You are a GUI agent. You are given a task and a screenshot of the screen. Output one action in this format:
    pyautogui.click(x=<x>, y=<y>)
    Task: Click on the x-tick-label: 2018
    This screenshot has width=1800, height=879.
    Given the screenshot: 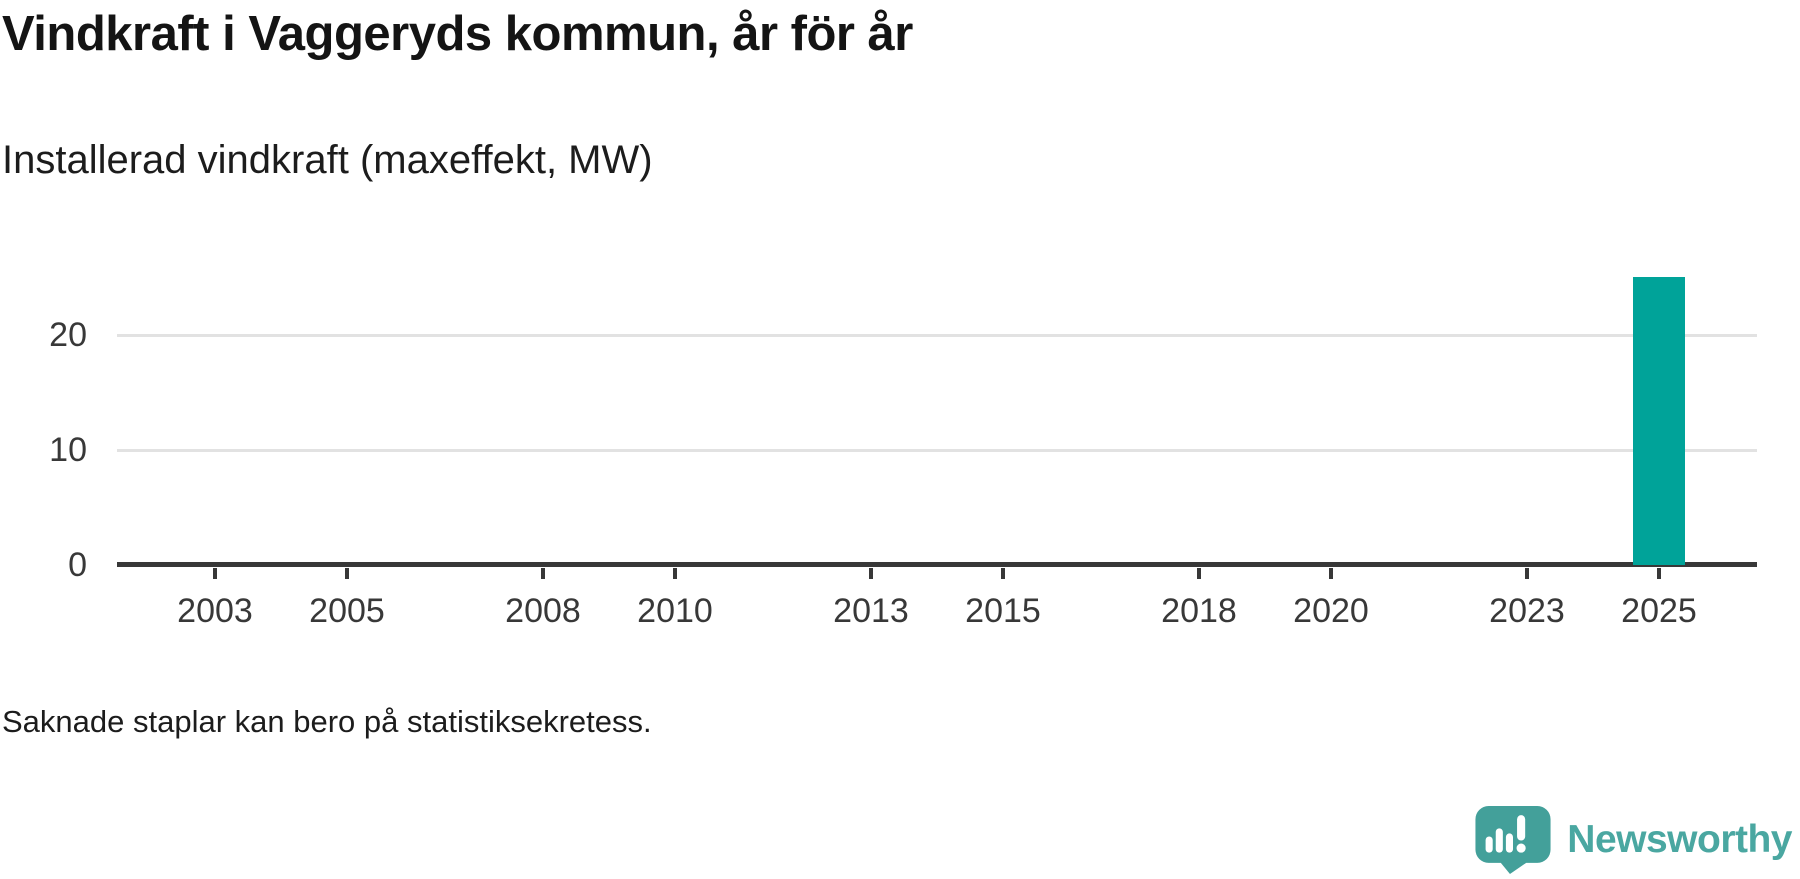 What is the action you would take?
    pyautogui.click(x=1199, y=611)
    